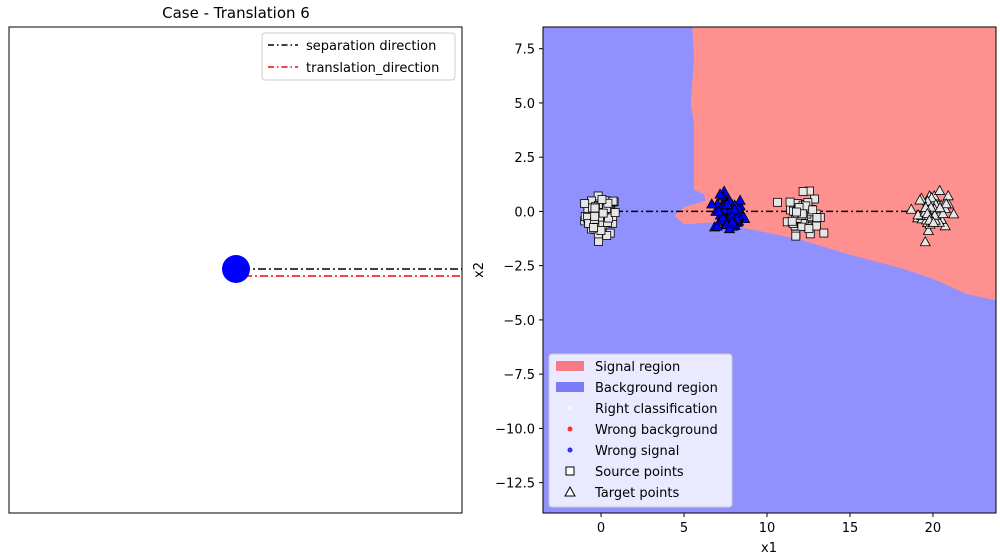  Describe the element at coordinates (639, 472) in the screenshot. I see `legend-label: Source points` at that location.